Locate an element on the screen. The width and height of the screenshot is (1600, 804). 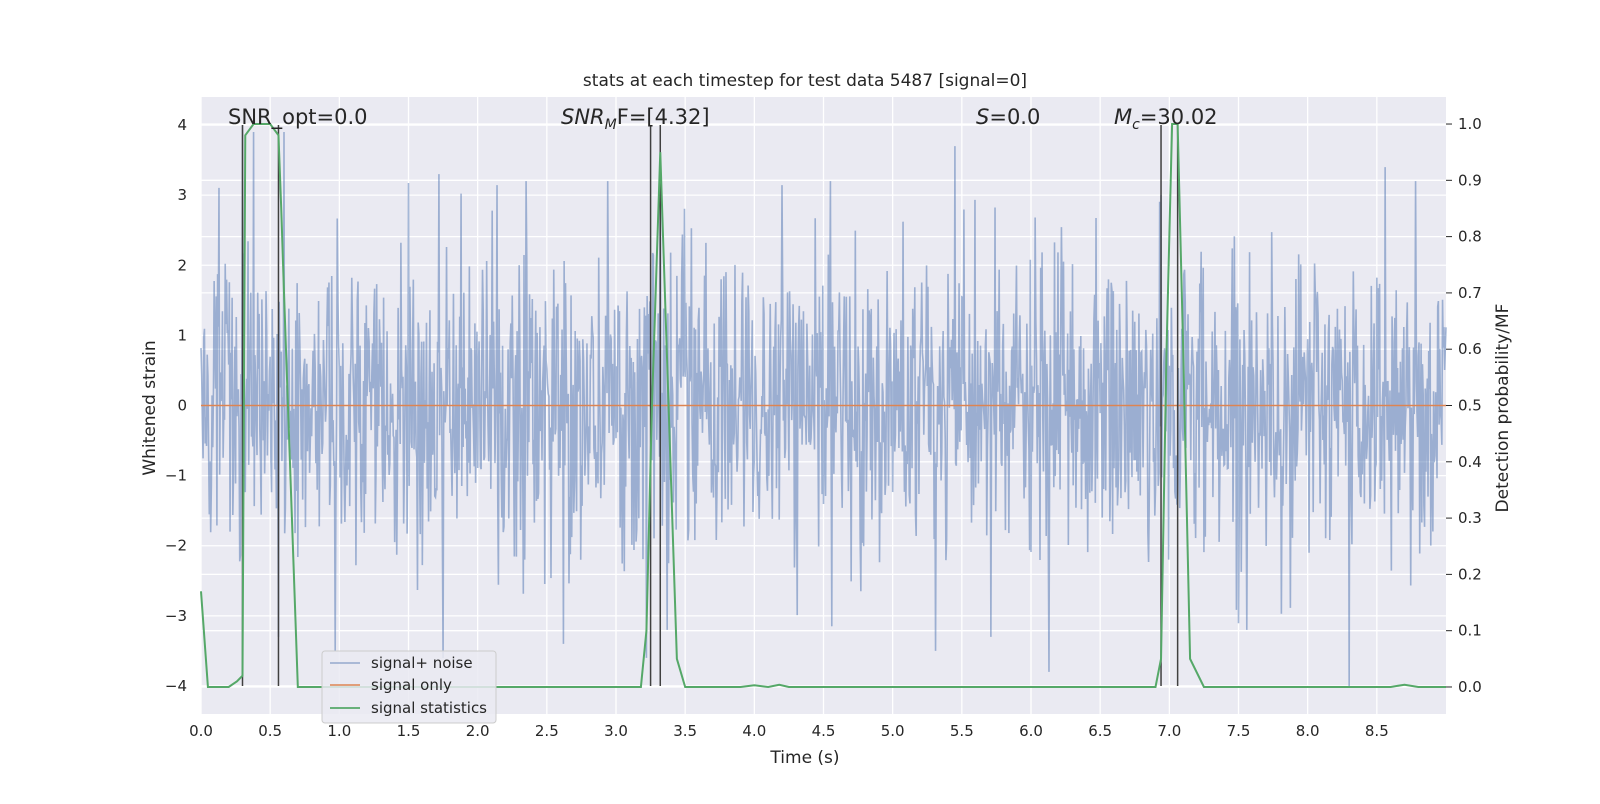
x-tick-label: 4.0 is located at coordinates (754, 731).